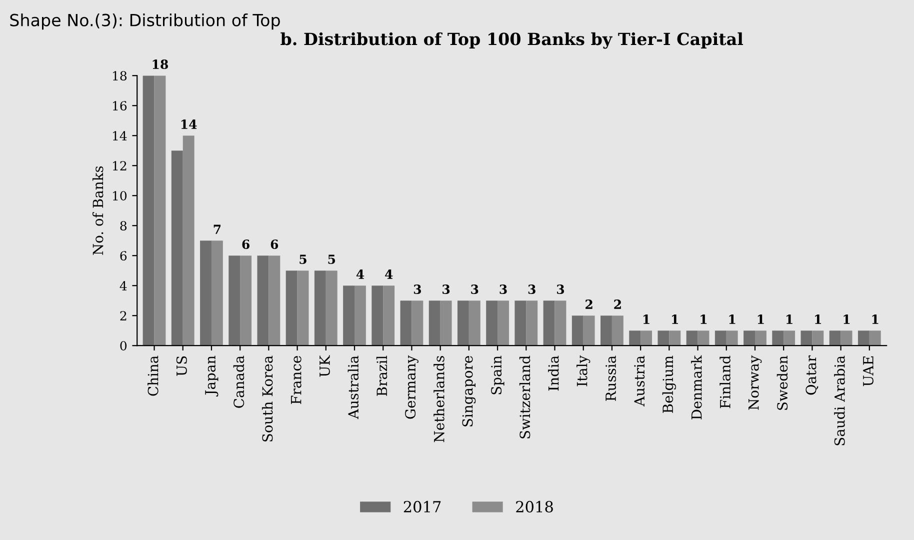 The height and width of the screenshot is (540, 914). Describe the element at coordinates (782, 383) in the screenshot. I see `x-tick-label: Sweden` at that location.